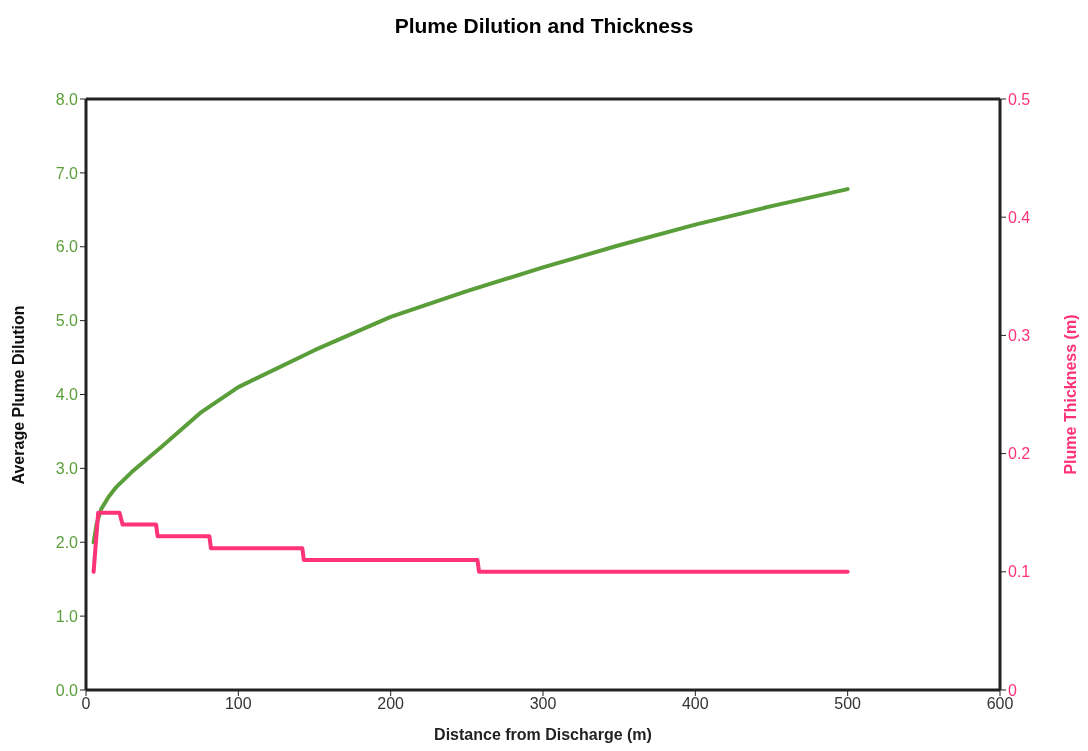 This screenshot has width=1088, height=751. Describe the element at coordinates (67, 469) in the screenshot. I see `y-tick-label: 3.0` at that location.